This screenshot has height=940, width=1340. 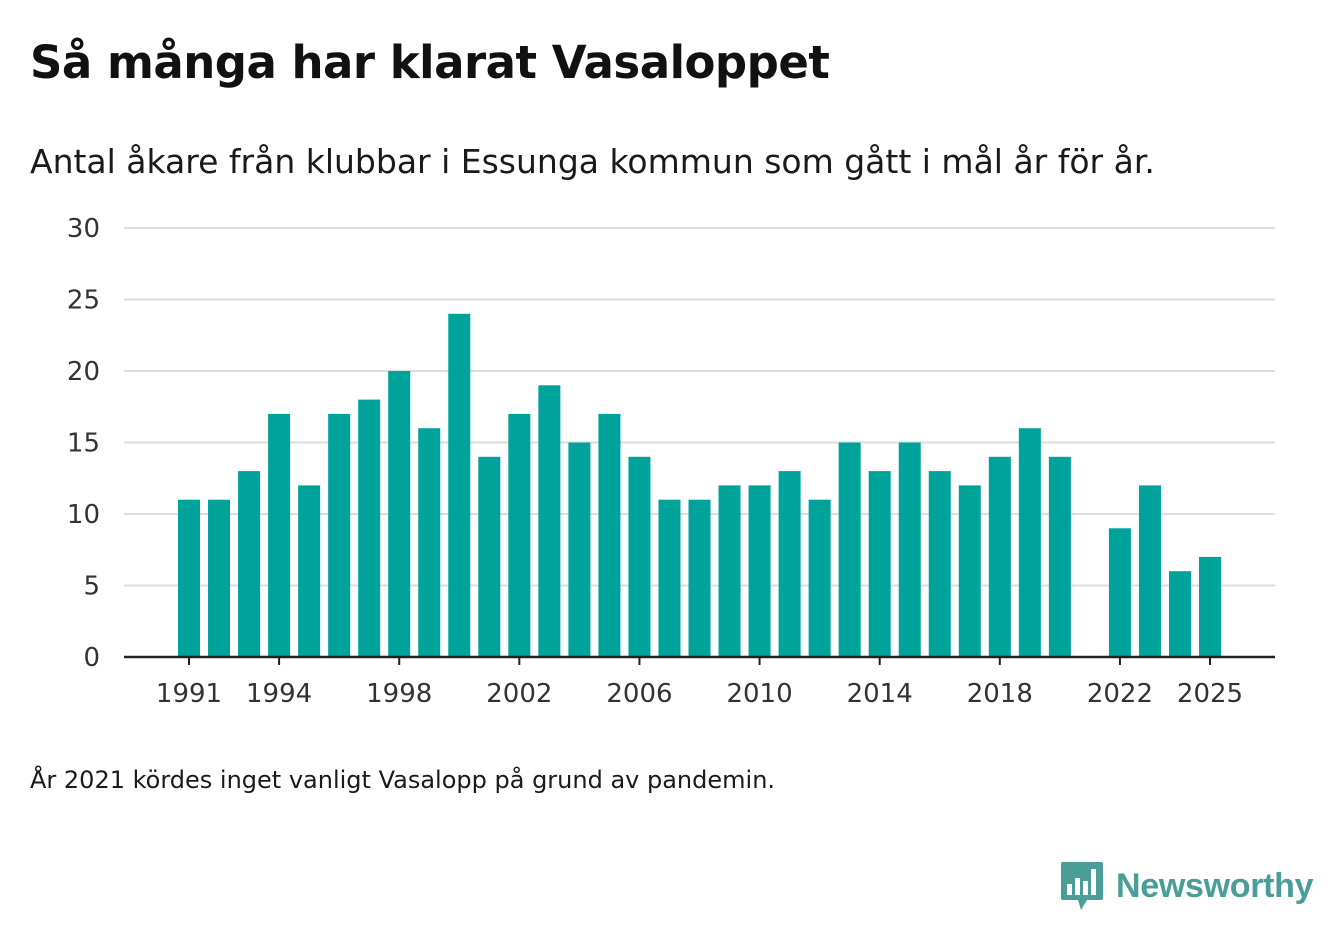 I want to click on bar-1991, so click(x=189, y=578).